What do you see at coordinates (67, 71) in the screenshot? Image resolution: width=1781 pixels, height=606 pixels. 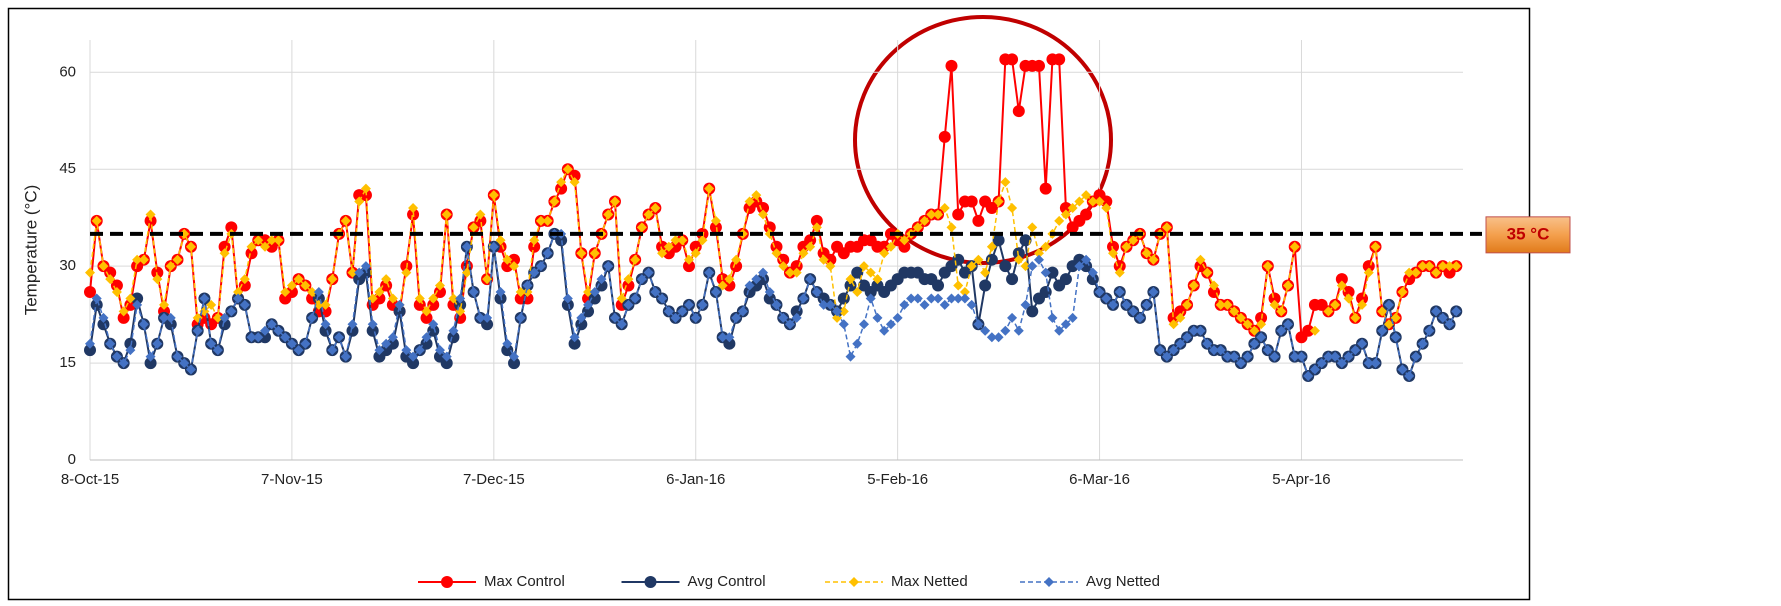 I see `y-tick-label: 60` at bounding box center [67, 71].